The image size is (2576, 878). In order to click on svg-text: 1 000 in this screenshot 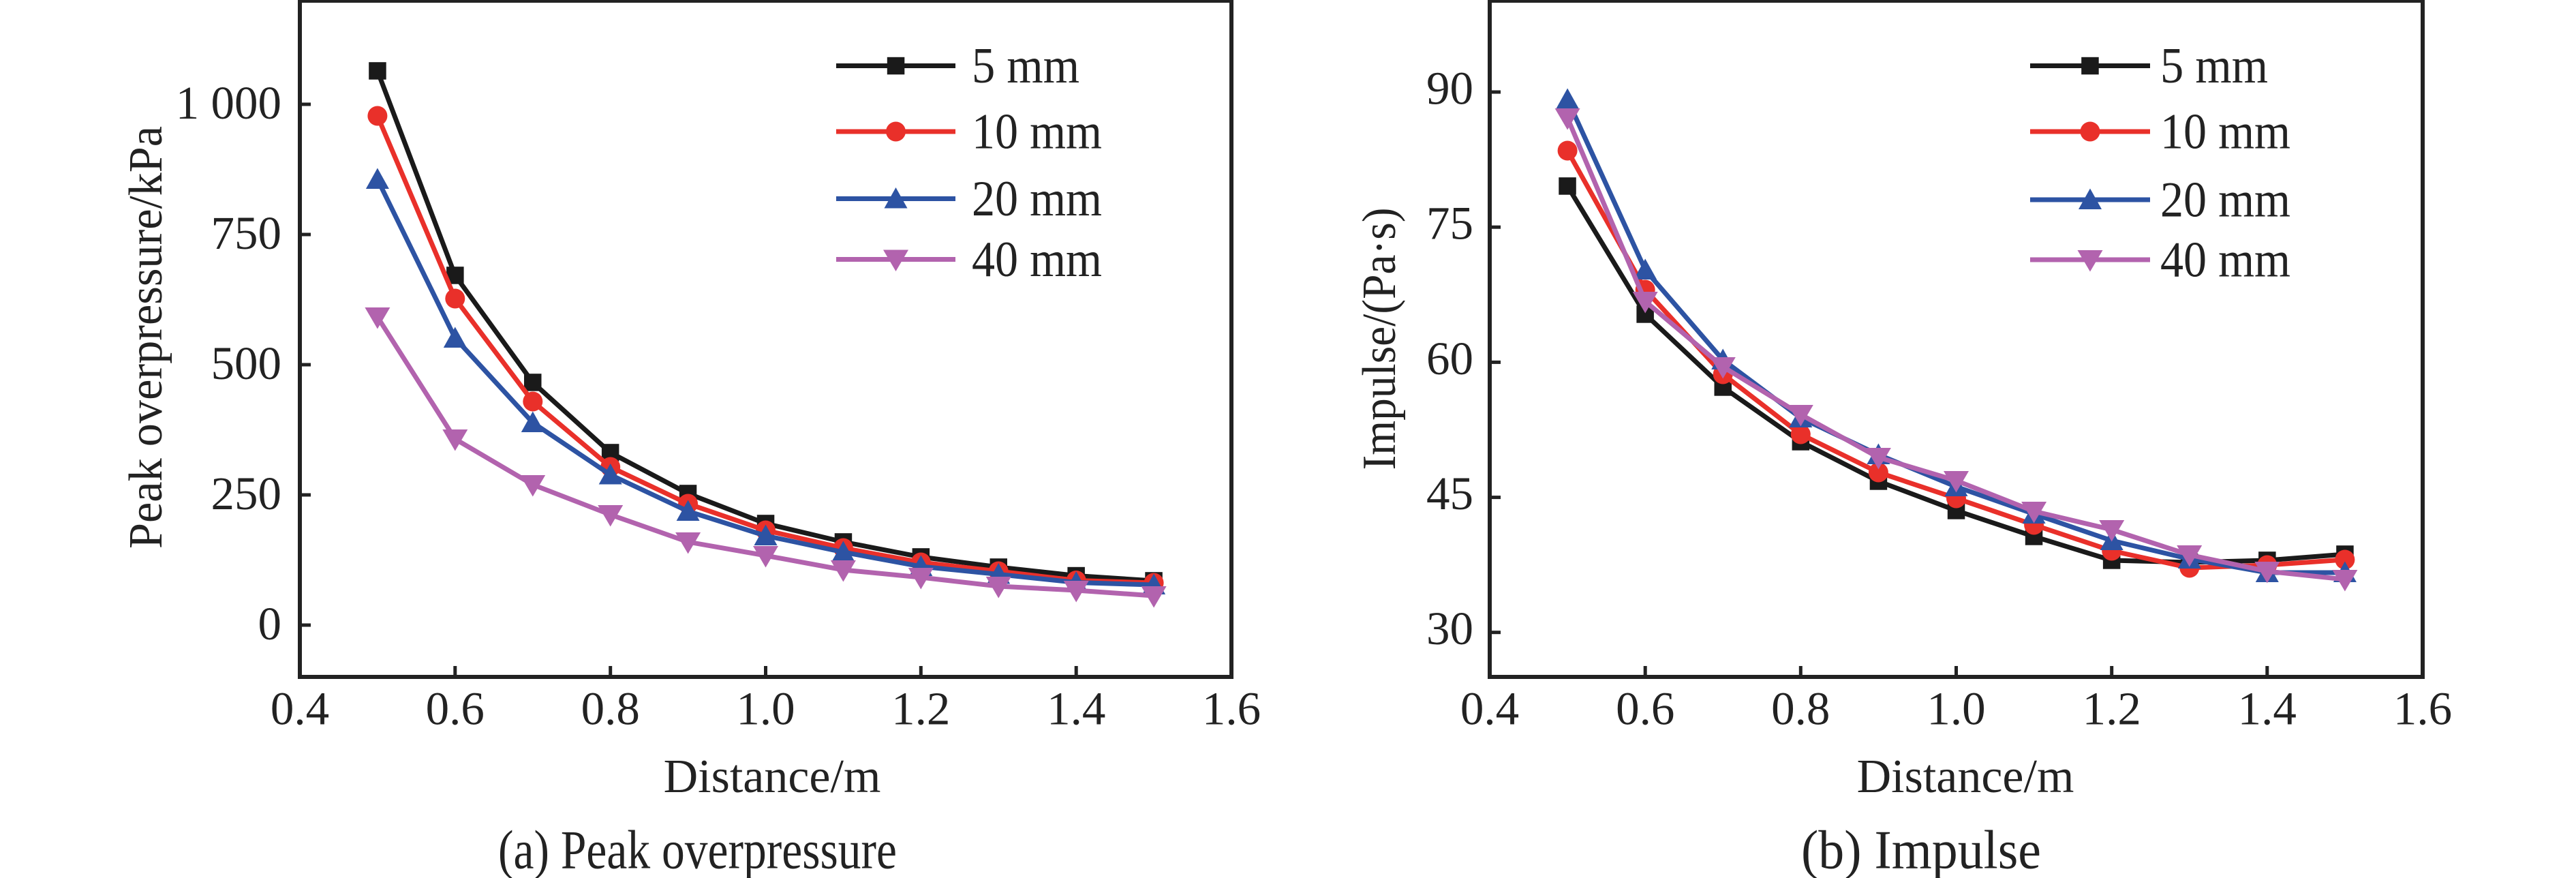, I will do `click(228, 103)`.